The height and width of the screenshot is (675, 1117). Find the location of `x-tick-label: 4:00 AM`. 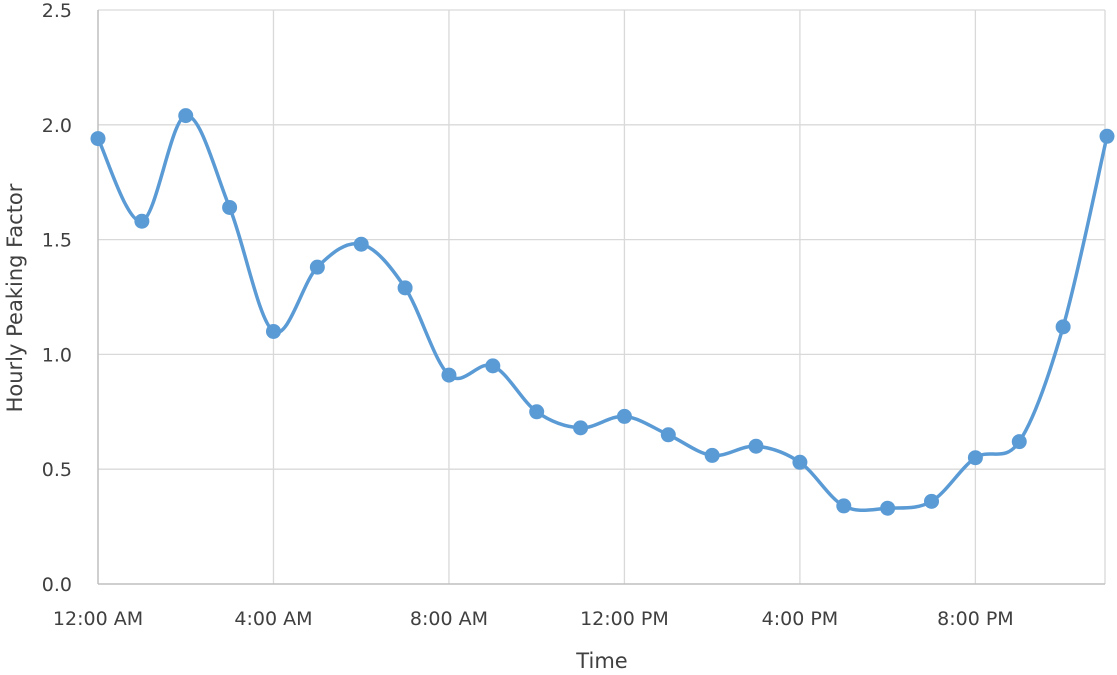

x-tick-label: 4:00 AM is located at coordinates (273, 619).